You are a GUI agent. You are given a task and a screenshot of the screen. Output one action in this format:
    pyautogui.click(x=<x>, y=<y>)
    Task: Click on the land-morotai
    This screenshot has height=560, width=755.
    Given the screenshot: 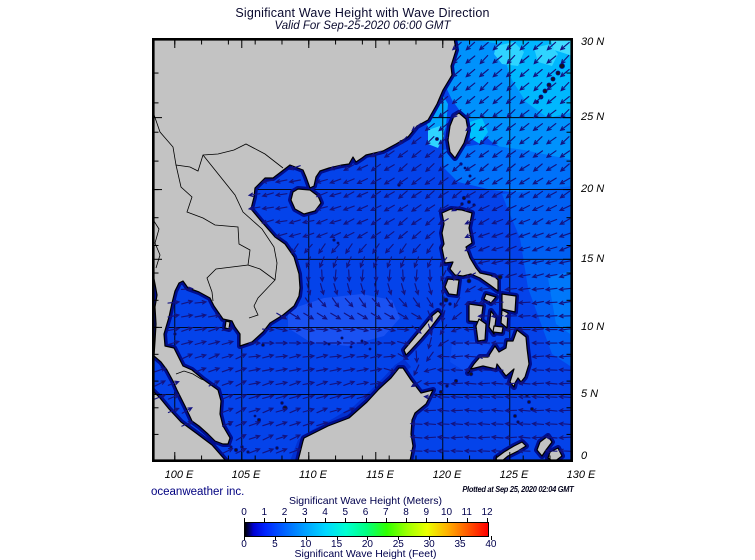 What is the action you would take?
    pyautogui.click(x=555, y=453)
    